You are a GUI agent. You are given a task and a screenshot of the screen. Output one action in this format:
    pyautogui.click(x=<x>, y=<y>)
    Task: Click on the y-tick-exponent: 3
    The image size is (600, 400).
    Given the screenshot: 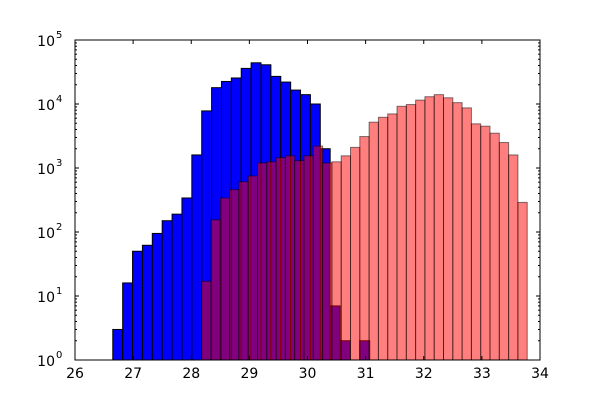 What is the action you would take?
    pyautogui.click(x=59, y=163)
    